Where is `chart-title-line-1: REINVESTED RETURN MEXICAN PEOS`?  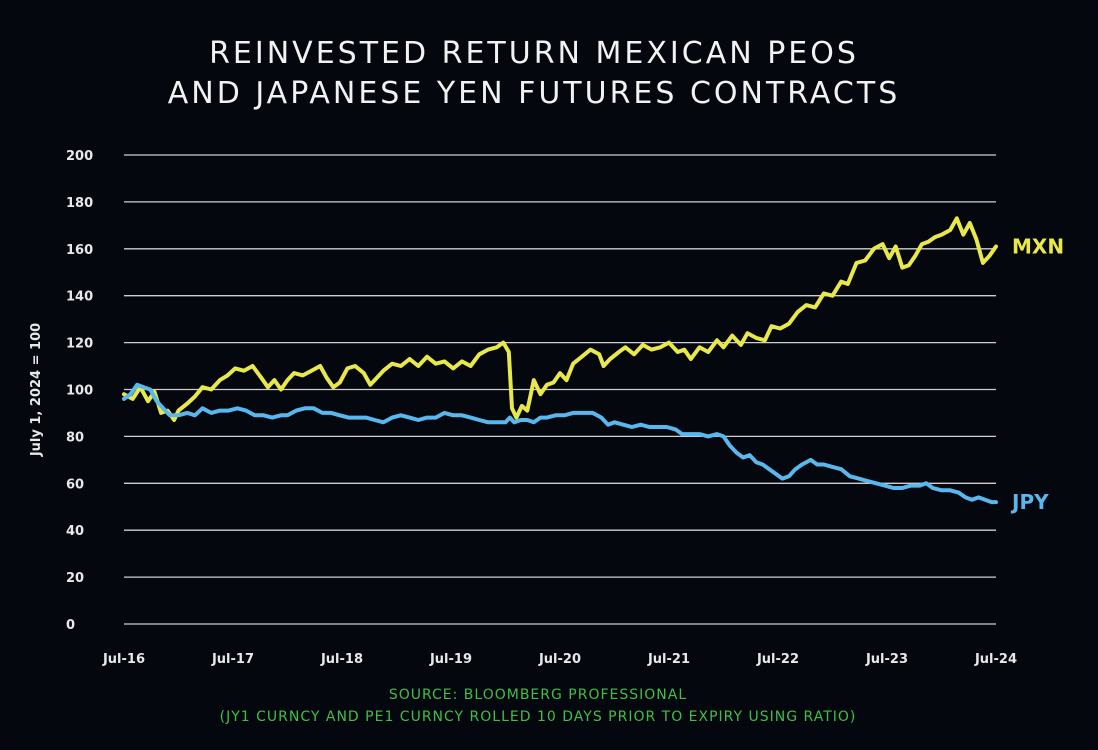 chart-title-line-1: REINVESTED RETURN MEXICAN PEOS is located at coordinates (534, 53).